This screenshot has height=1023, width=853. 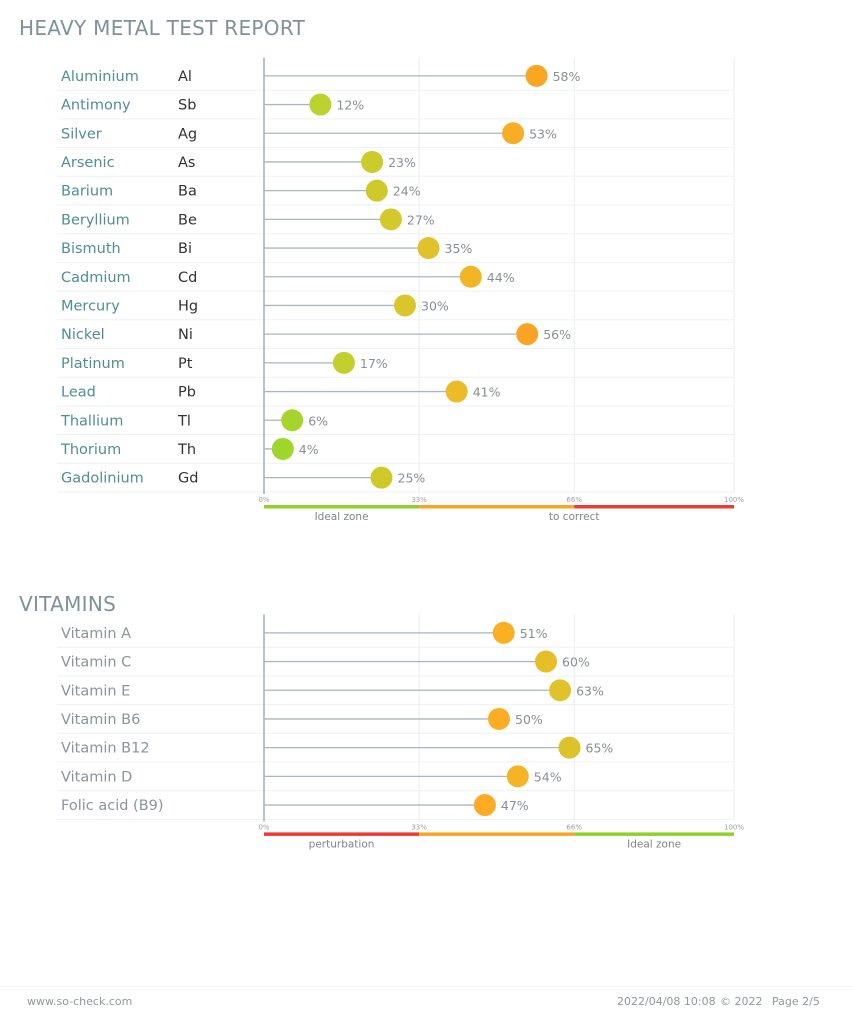 I want to click on value-label: 63%, so click(x=590, y=690).